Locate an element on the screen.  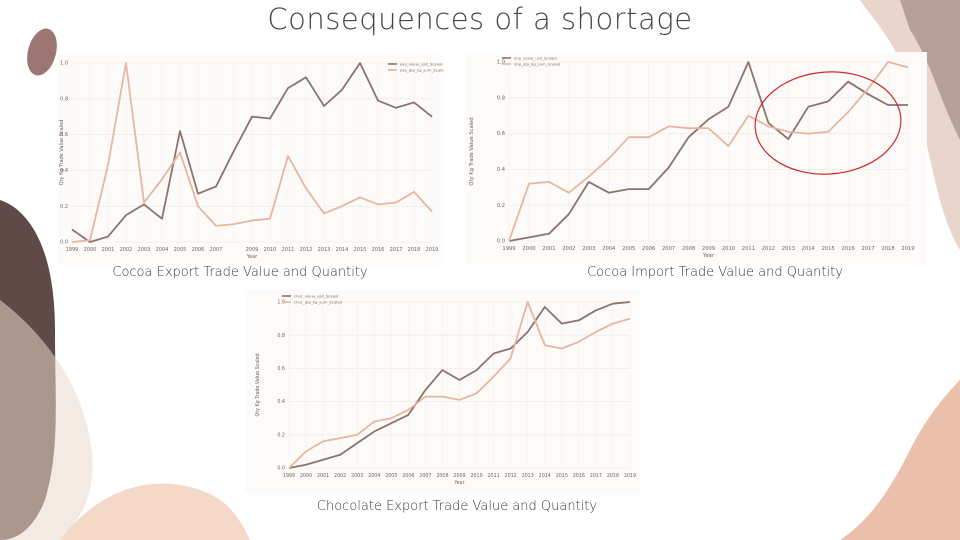
x-tick-label: 2017 is located at coordinates (396, 250).